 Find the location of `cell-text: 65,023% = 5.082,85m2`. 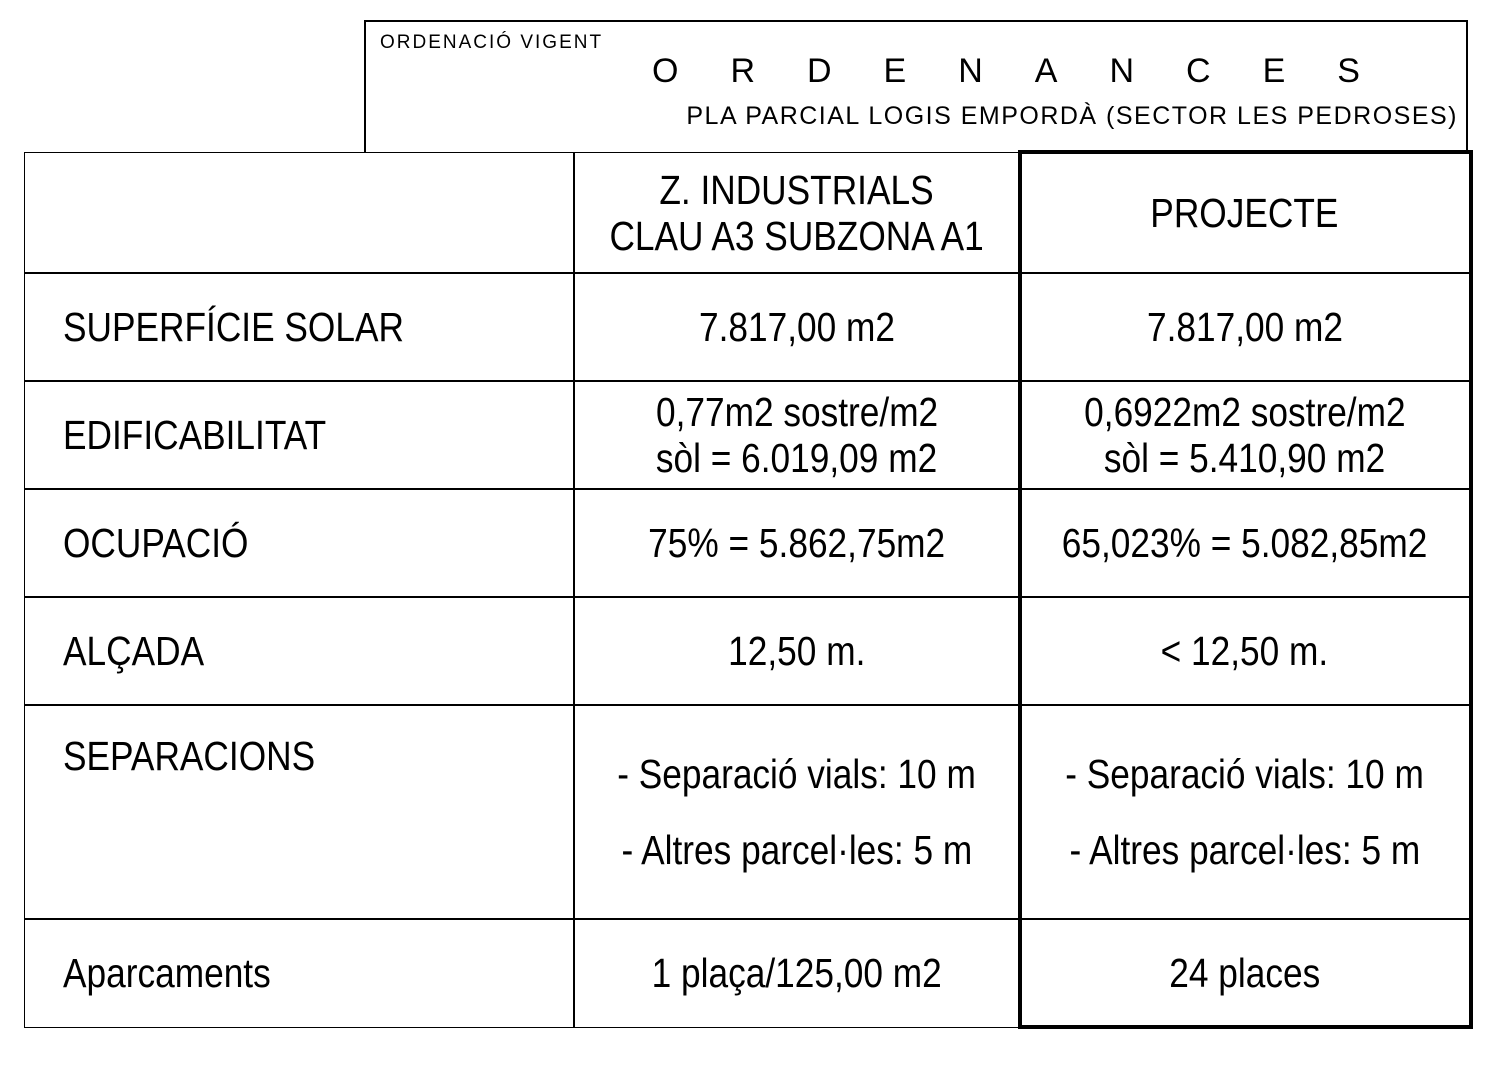

cell-text: 65,023% = 5.082,85m2 is located at coordinates (1244, 542).